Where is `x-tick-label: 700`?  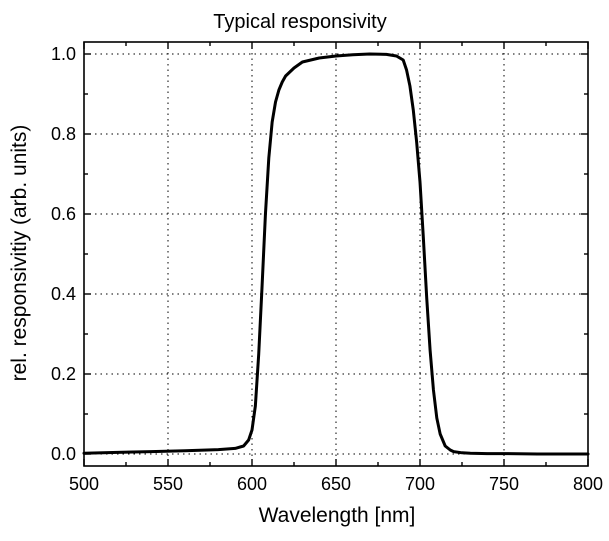
x-tick-label: 700 is located at coordinates (420, 484).